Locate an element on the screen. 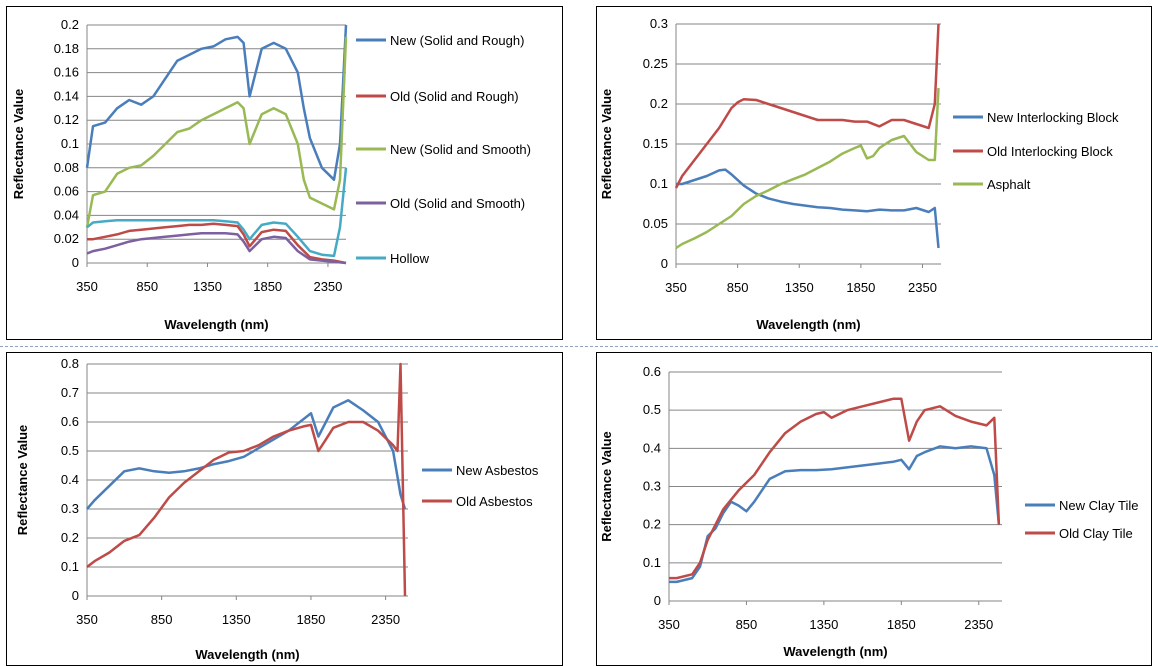 This screenshot has width=1158, height=666. legend-label: New Asbestos is located at coordinates (497, 470).